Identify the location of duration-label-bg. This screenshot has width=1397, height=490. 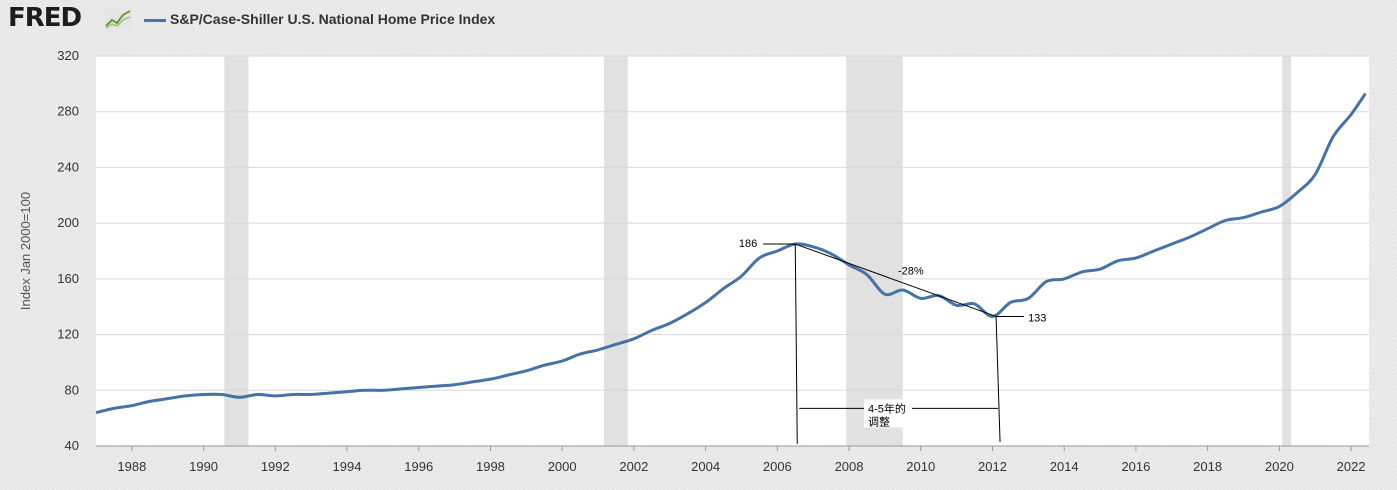
(888, 413).